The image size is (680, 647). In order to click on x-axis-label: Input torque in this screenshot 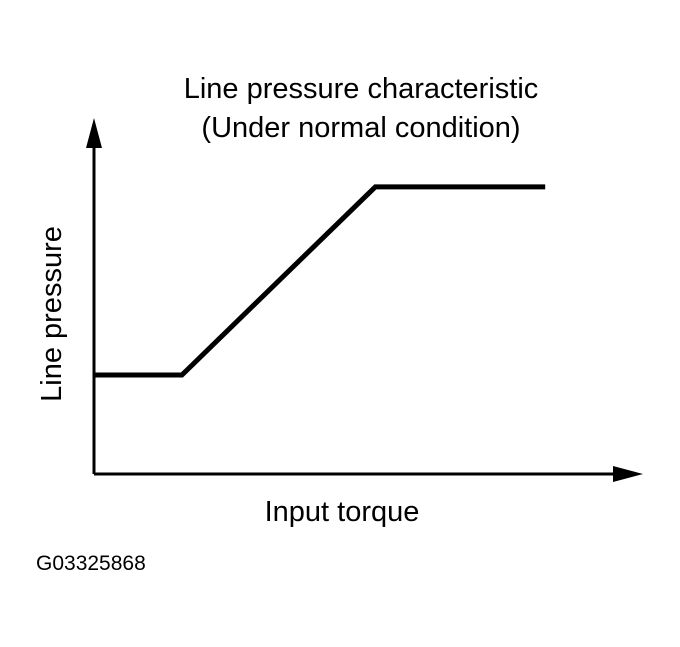, I will do `click(342, 512)`.